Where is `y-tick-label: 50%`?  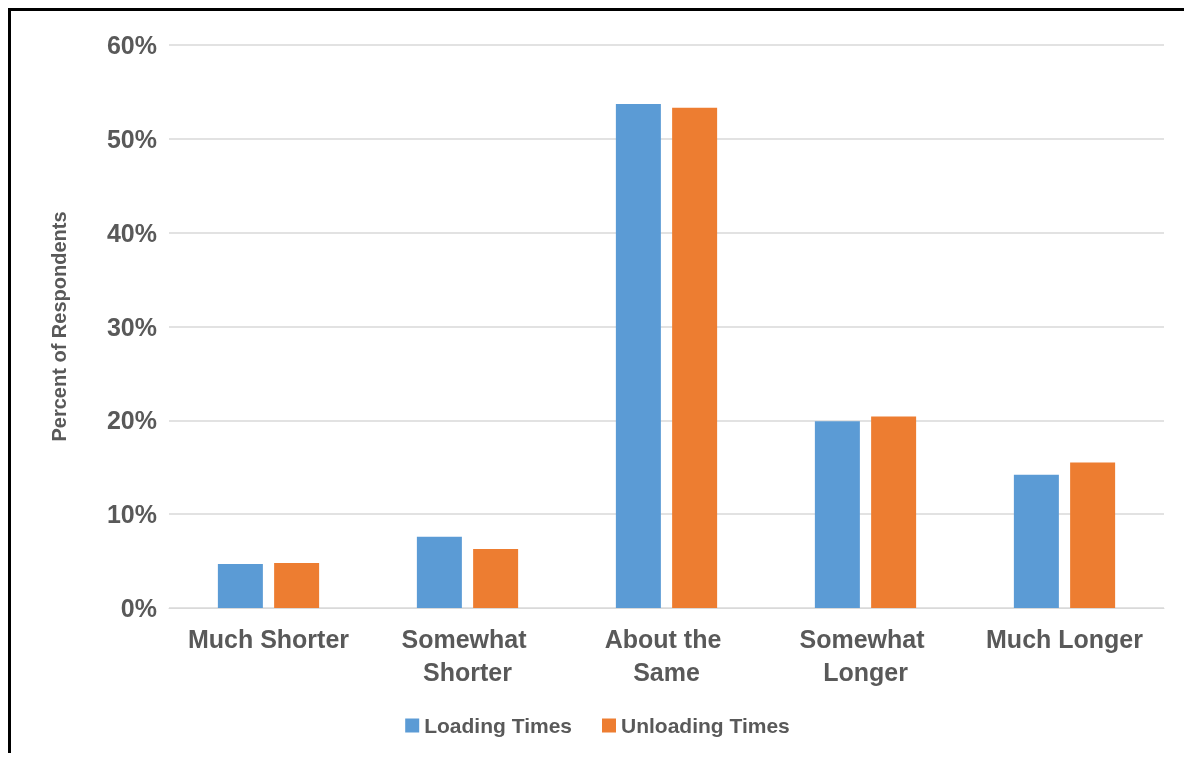
y-tick-label: 50% is located at coordinates (131, 138).